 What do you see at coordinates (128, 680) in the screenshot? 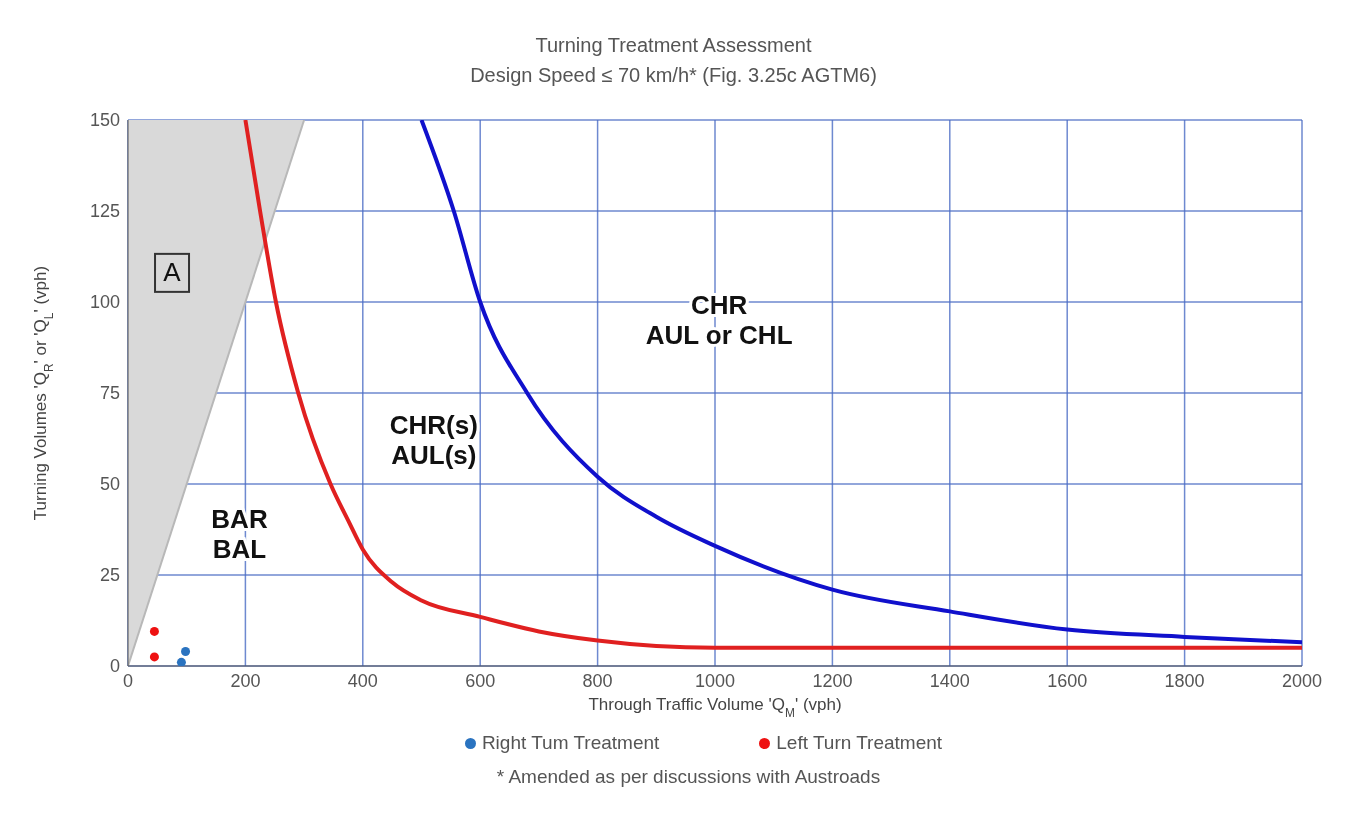
I see `x-tick-label: 0` at bounding box center [128, 680].